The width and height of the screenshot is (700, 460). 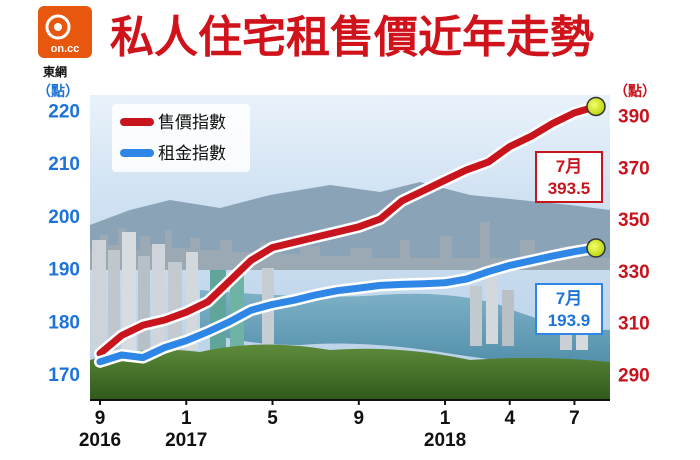 What do you see at coordinates (569, 298) in the screenshot?
I see `callout-rent-month: 7月` at bounding box center [569, 298].